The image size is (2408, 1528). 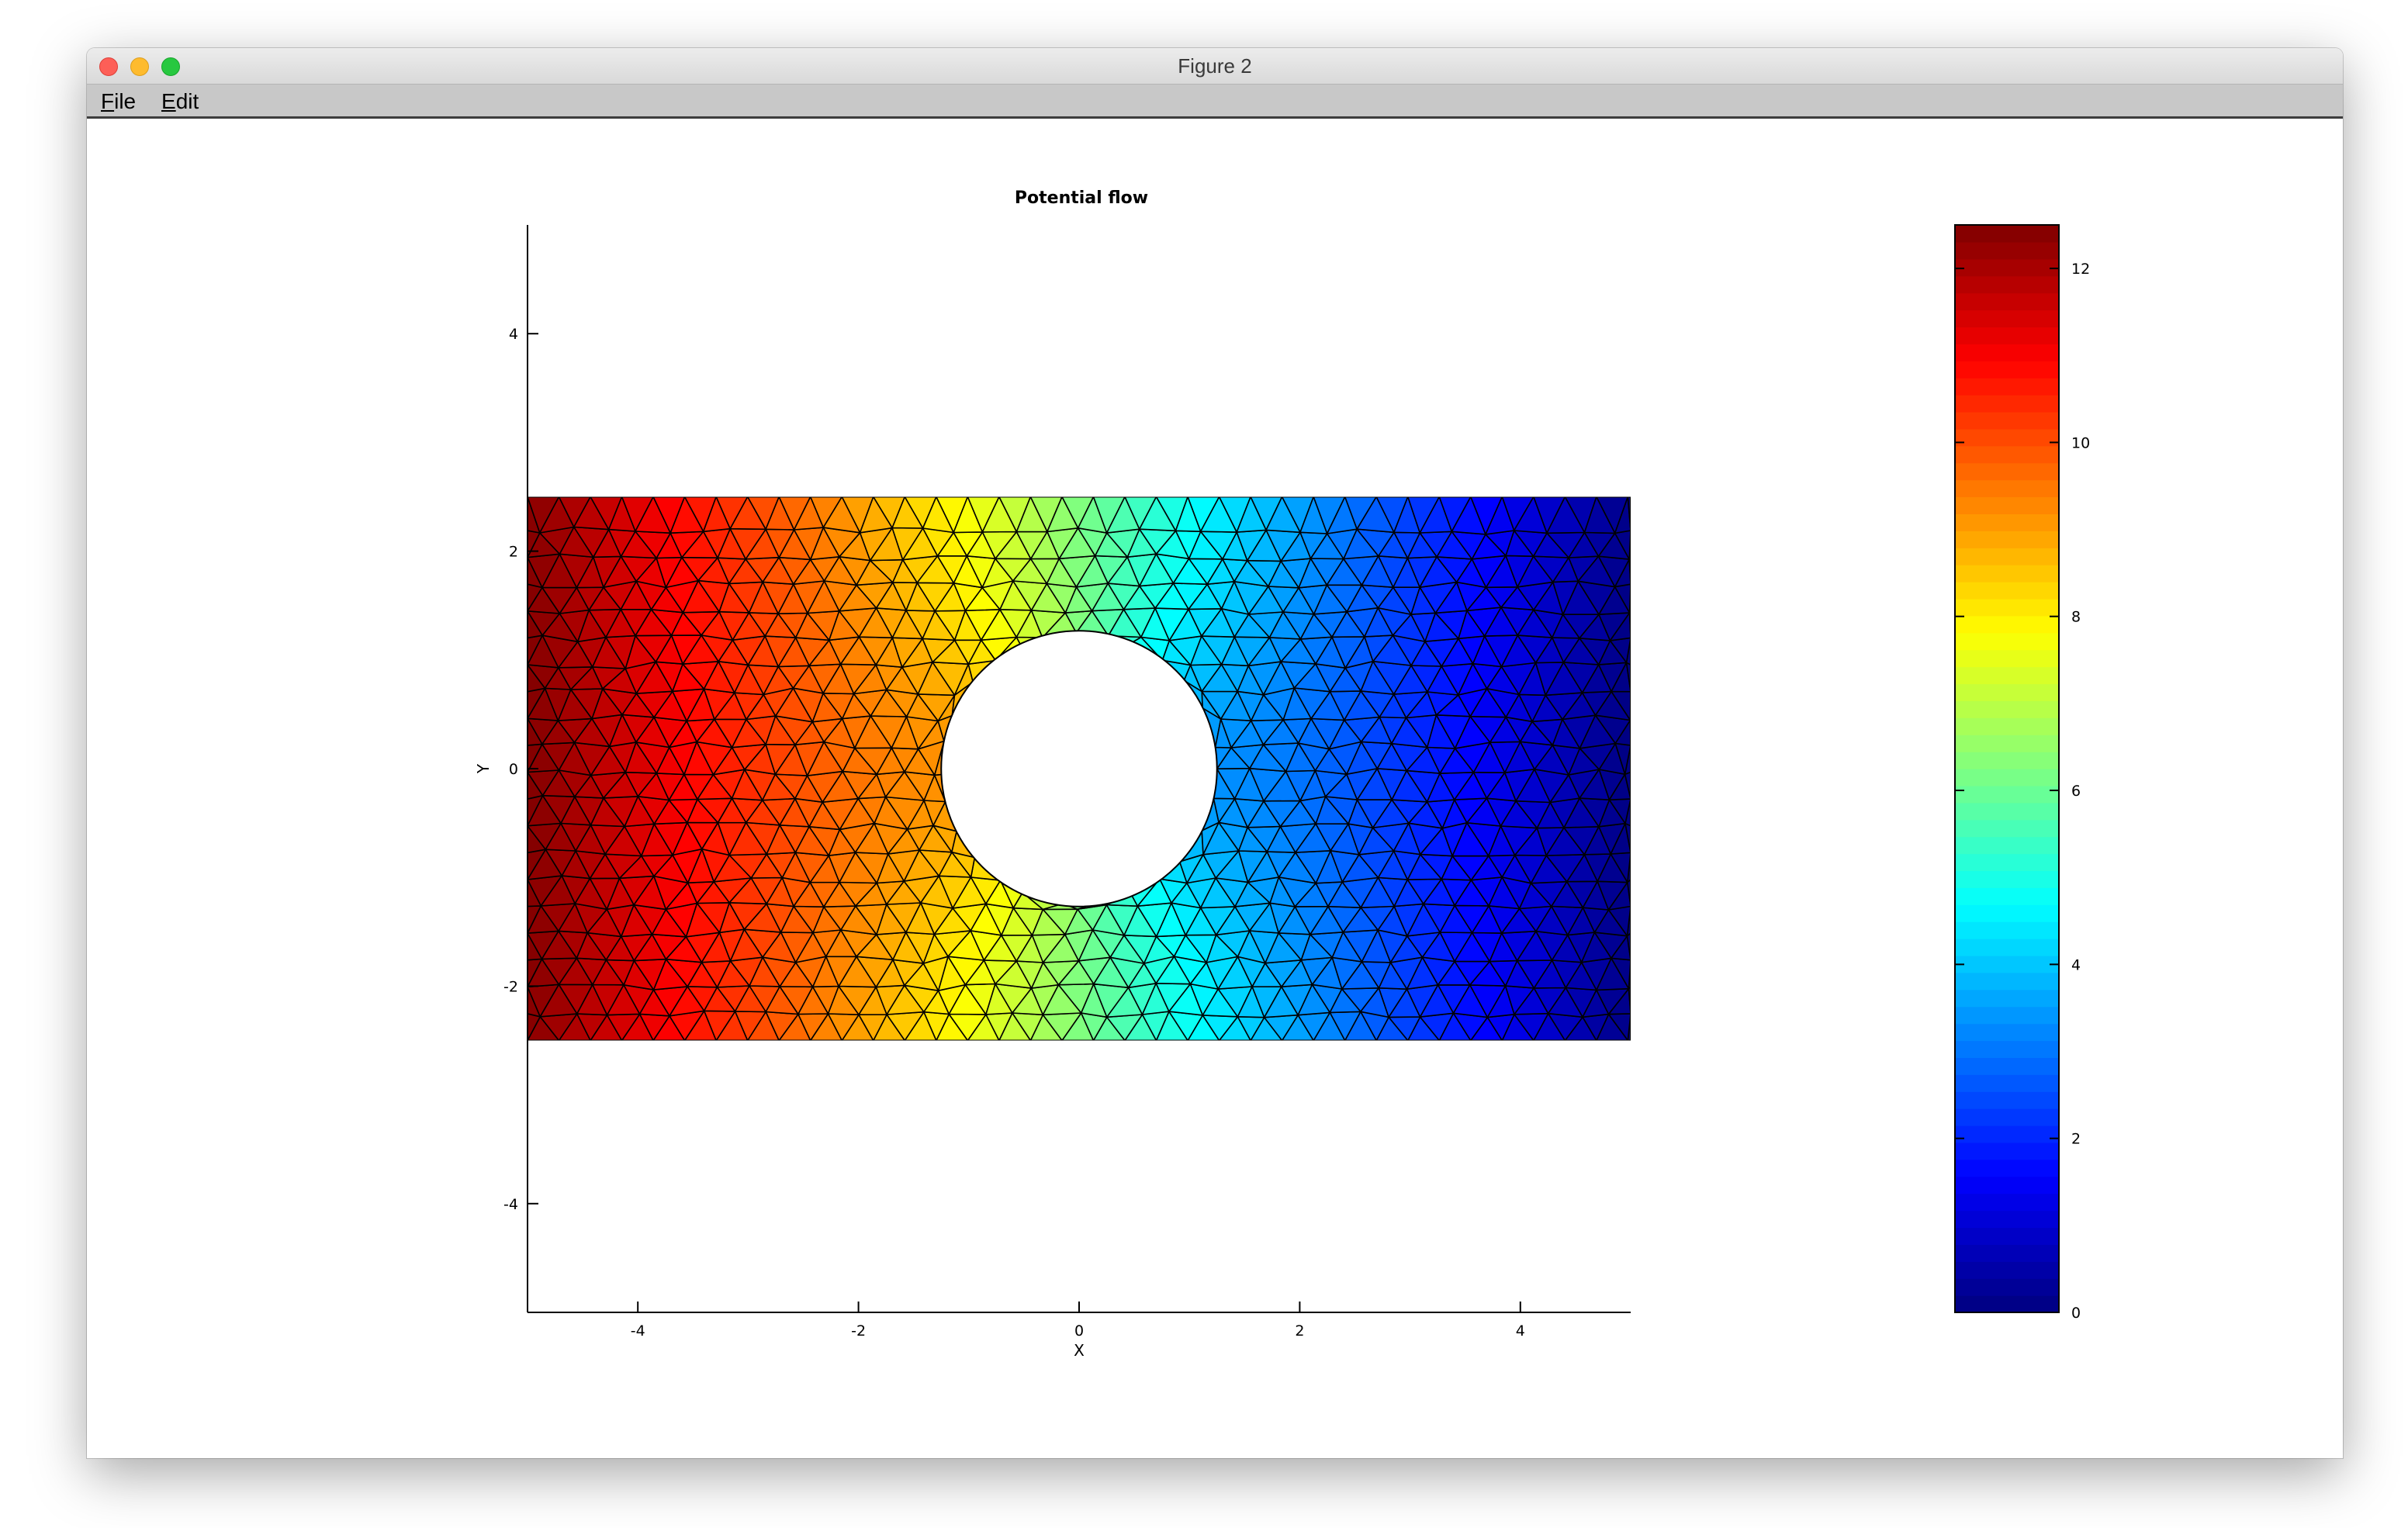 What do you see at coordinates (1081, 198) in the screenshot?
I see `plot-title: Potential flow` at bounding box center [1081, 198].